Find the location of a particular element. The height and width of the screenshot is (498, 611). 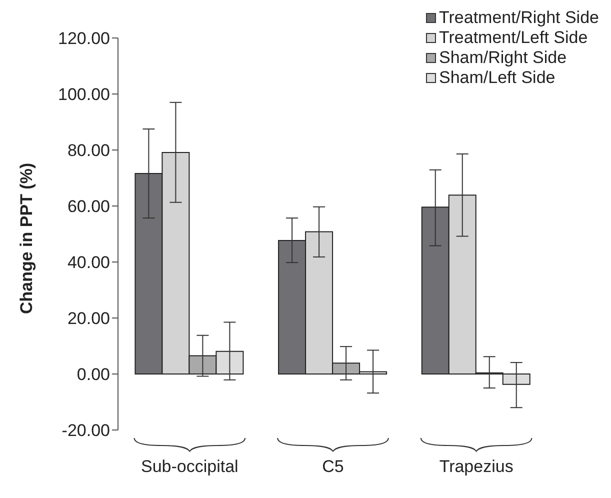

legend-label: Treatment/Right Side is located at coordinates (519, 18).